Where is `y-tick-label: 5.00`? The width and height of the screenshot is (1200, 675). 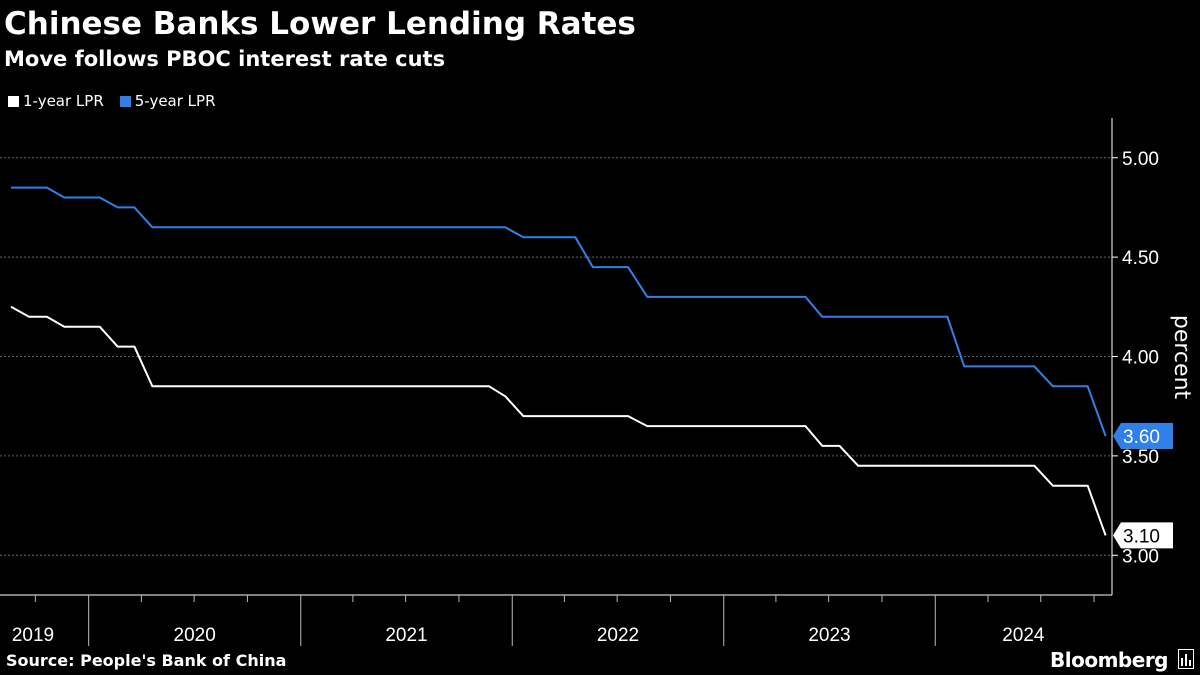
y-tick-label: 5.00 is located at coordinates (1140, 159).